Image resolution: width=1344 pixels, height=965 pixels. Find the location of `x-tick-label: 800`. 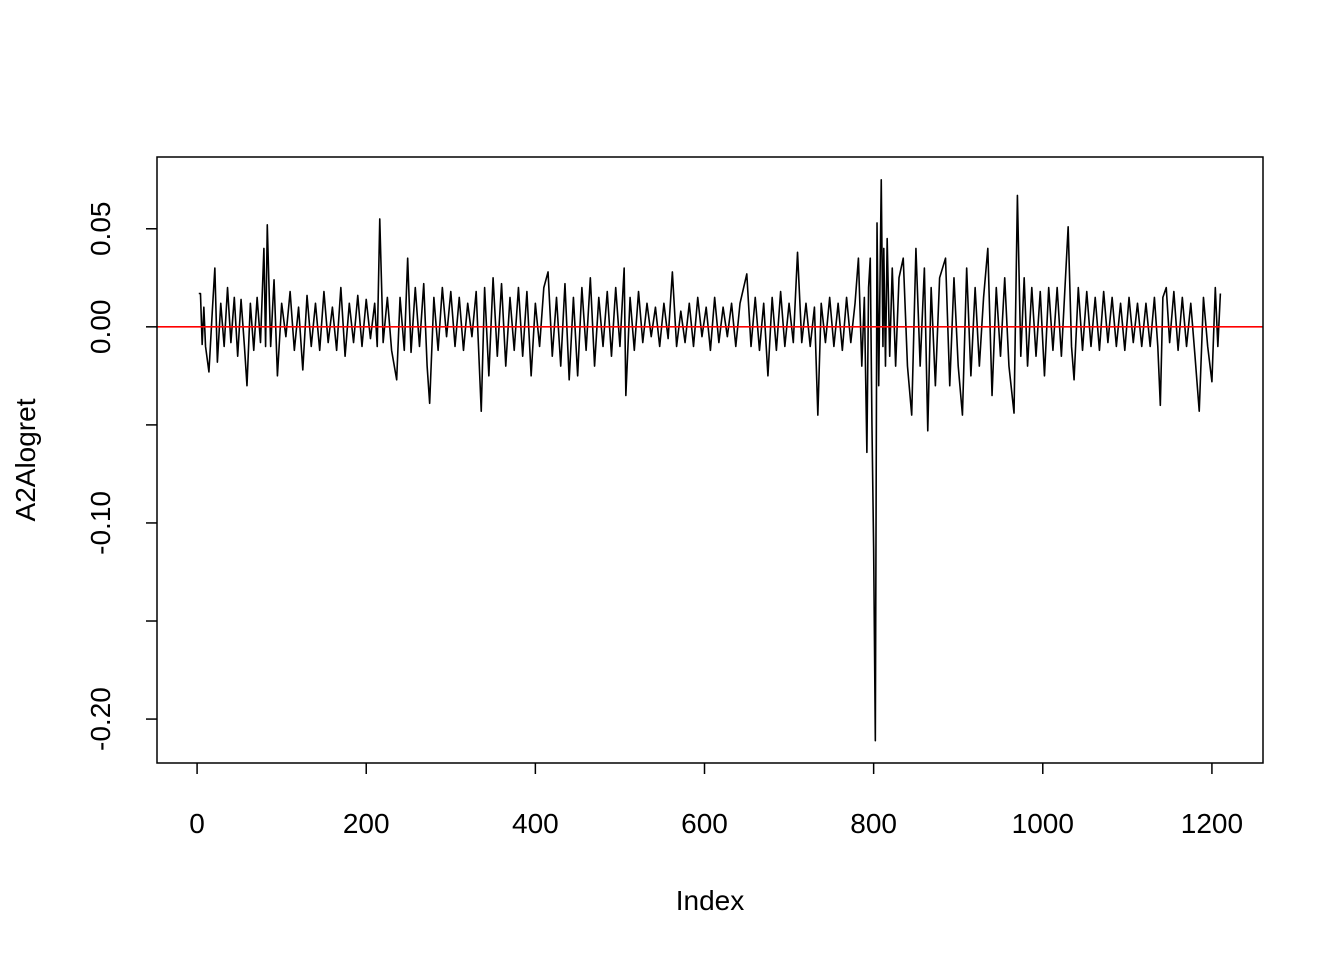

x-tick-label: 800 is located at coordinates (873, 823).